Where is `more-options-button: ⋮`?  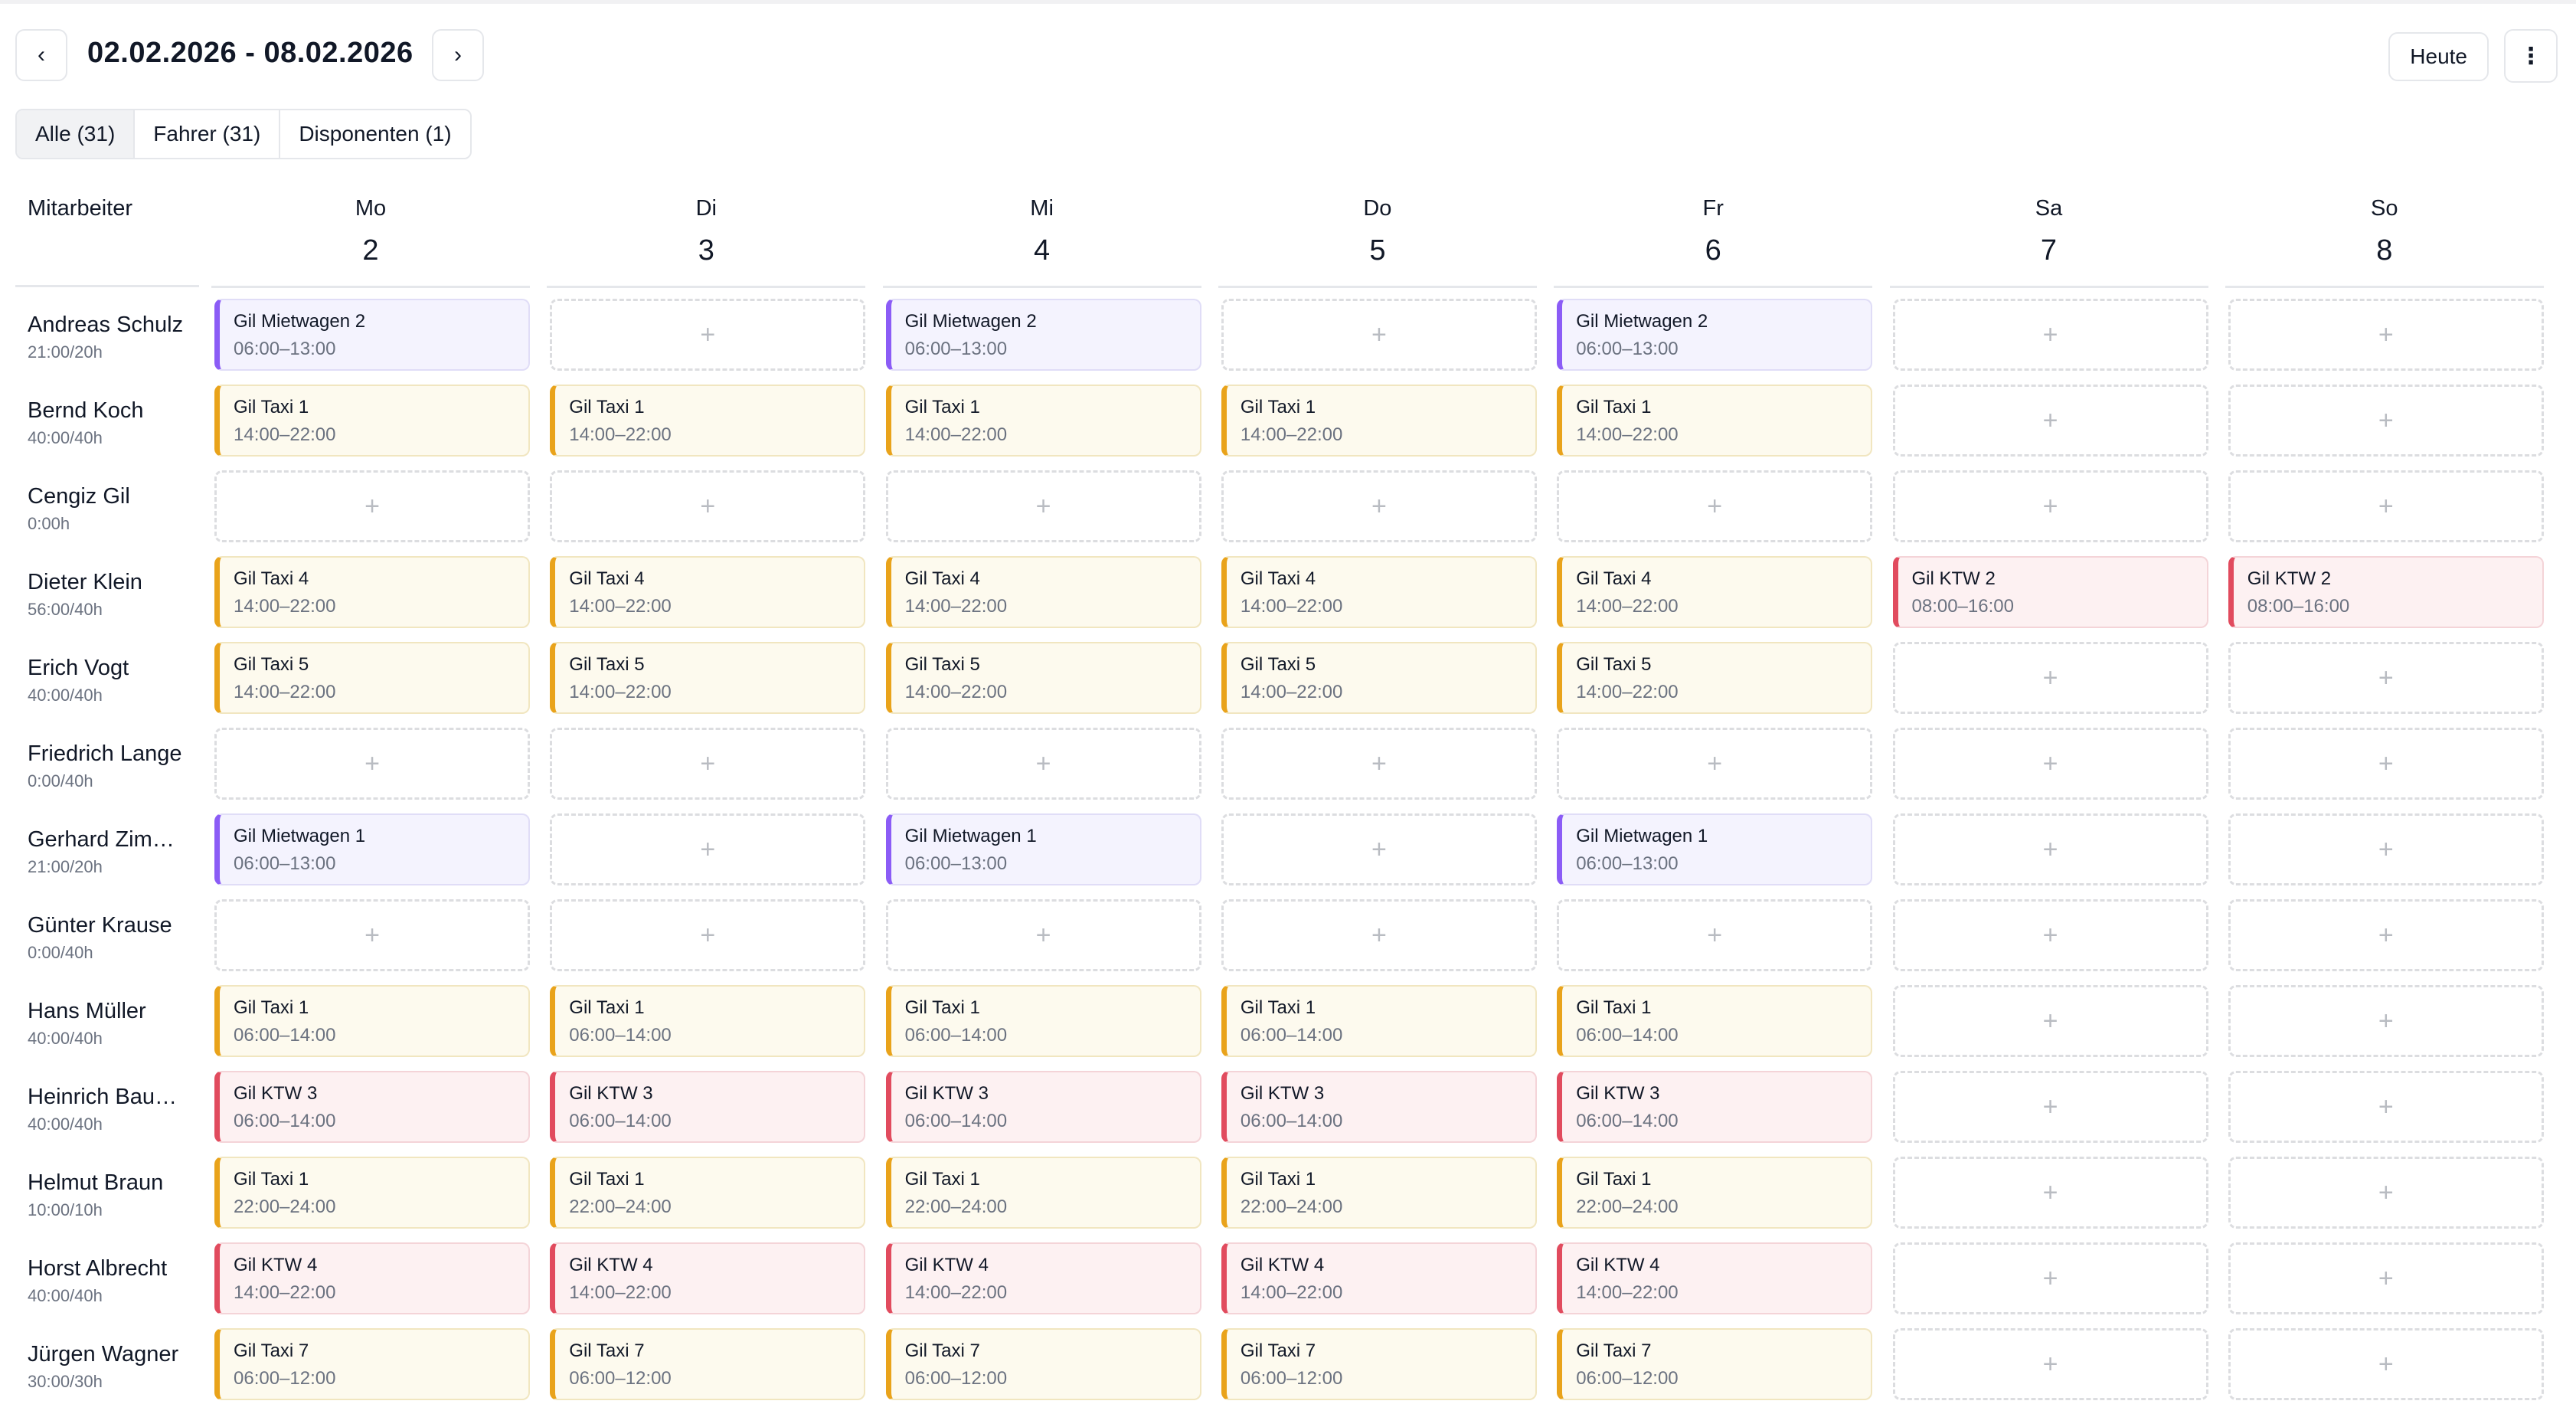
more-options-button: ⋮ is located at coordinates (2531, 56).